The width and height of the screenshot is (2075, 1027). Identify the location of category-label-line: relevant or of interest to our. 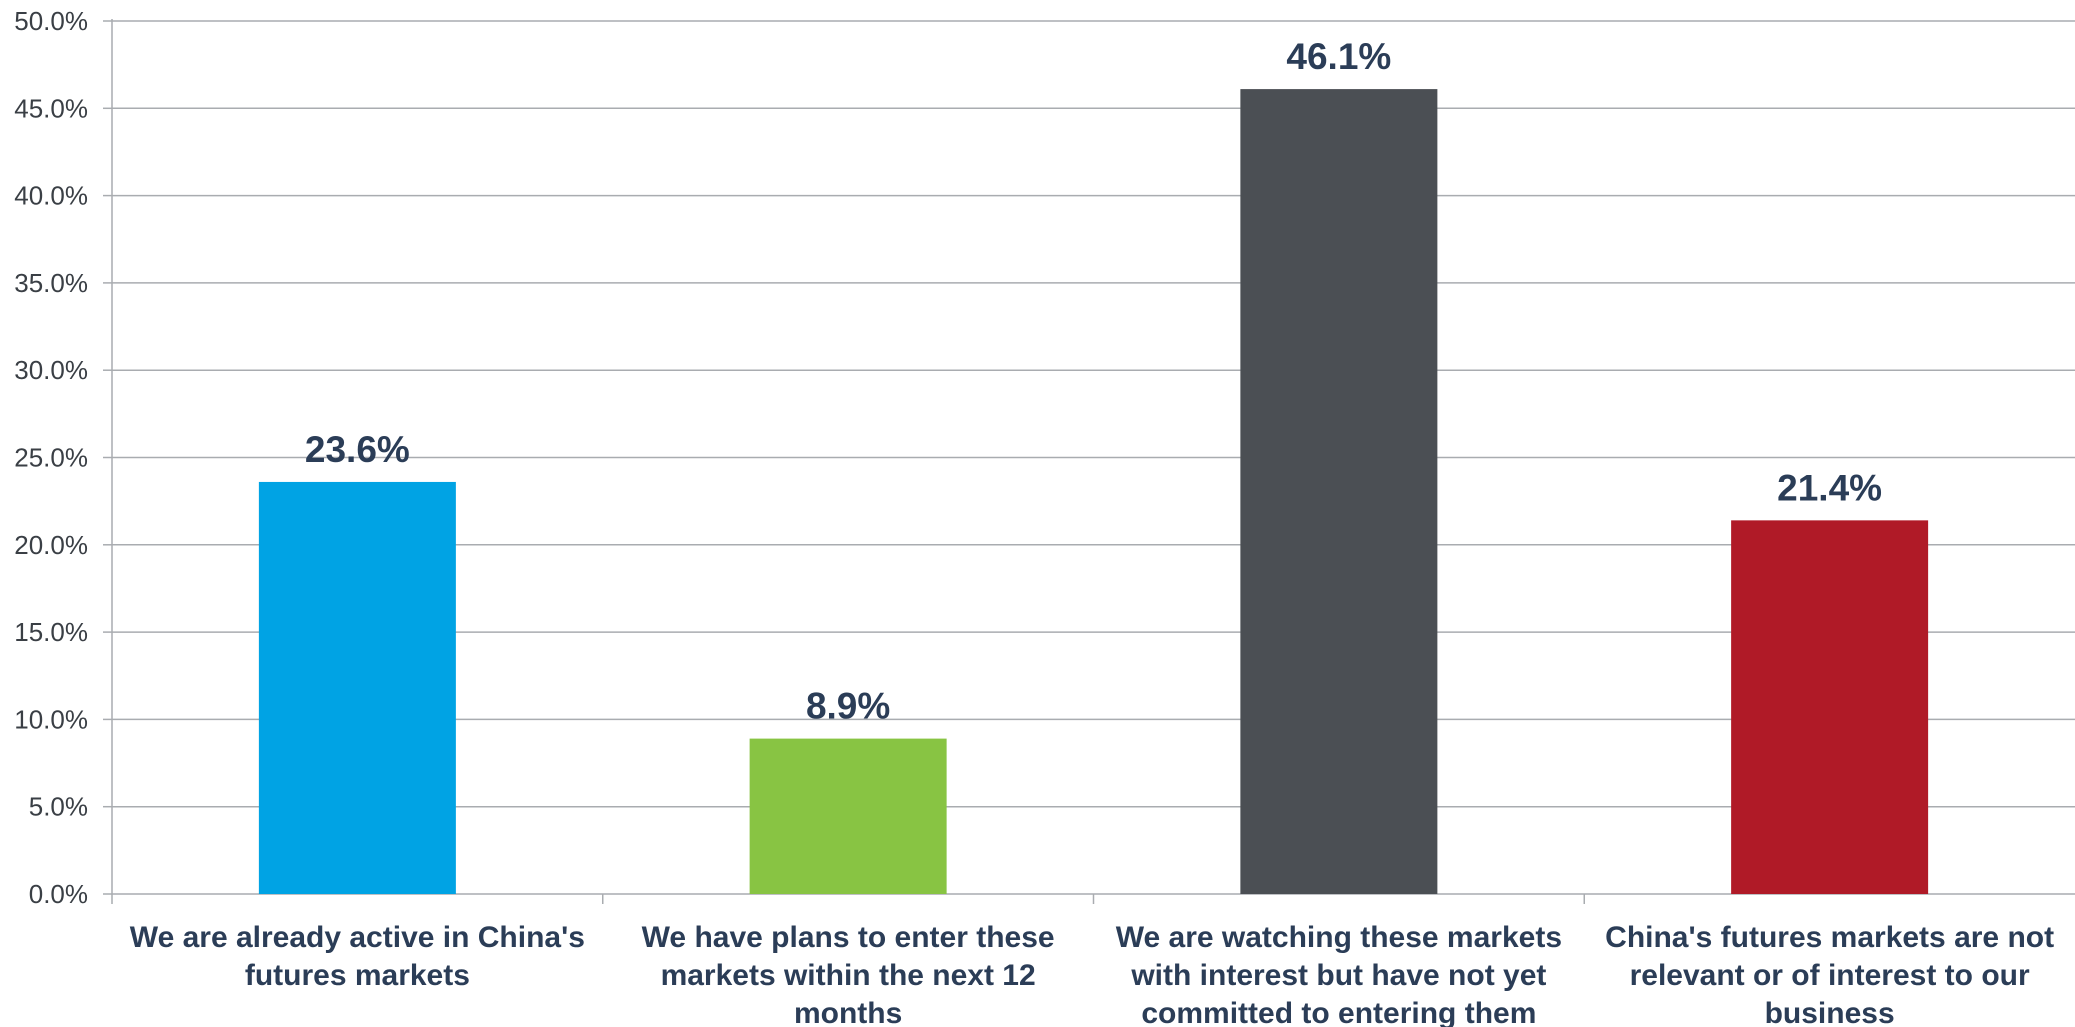
(1830, 975).